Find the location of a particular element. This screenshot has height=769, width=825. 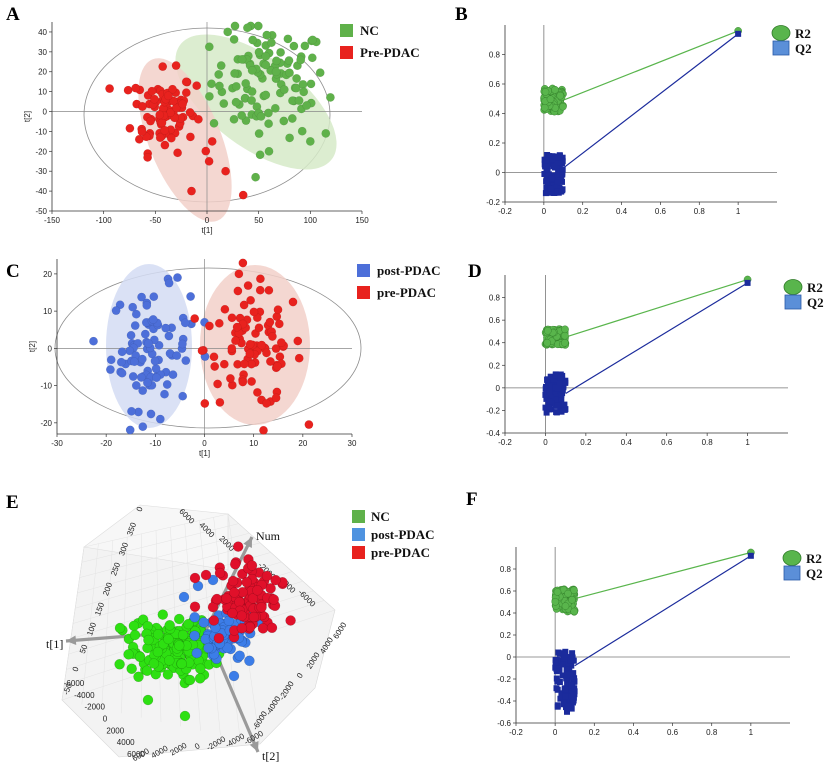

t1-tick-label: 4000 is located at coordinates (126, 742).